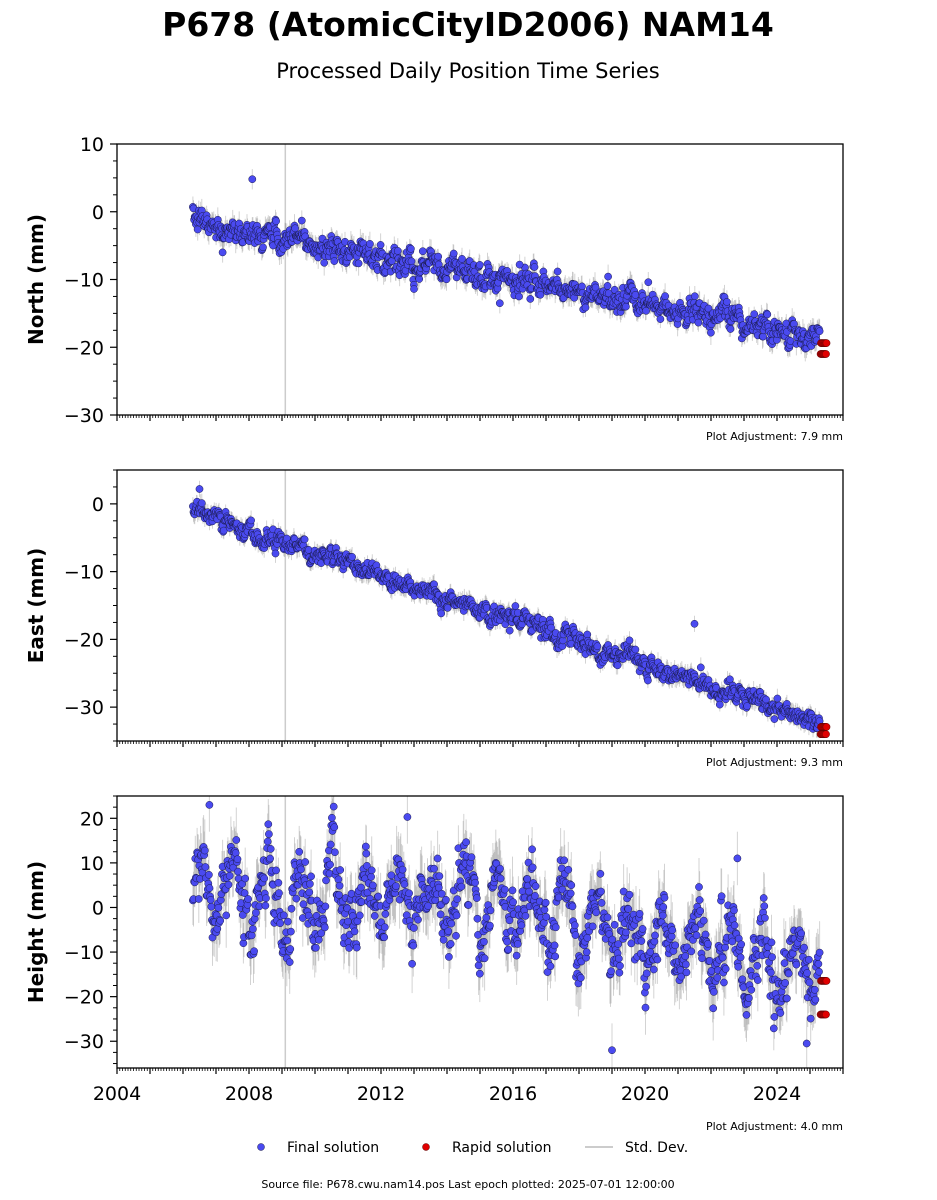 The width and height of the screenshot is (937, 1200). I want to click on chart-subtitle: Processed Daily Position Time Series, so click(468, 71).